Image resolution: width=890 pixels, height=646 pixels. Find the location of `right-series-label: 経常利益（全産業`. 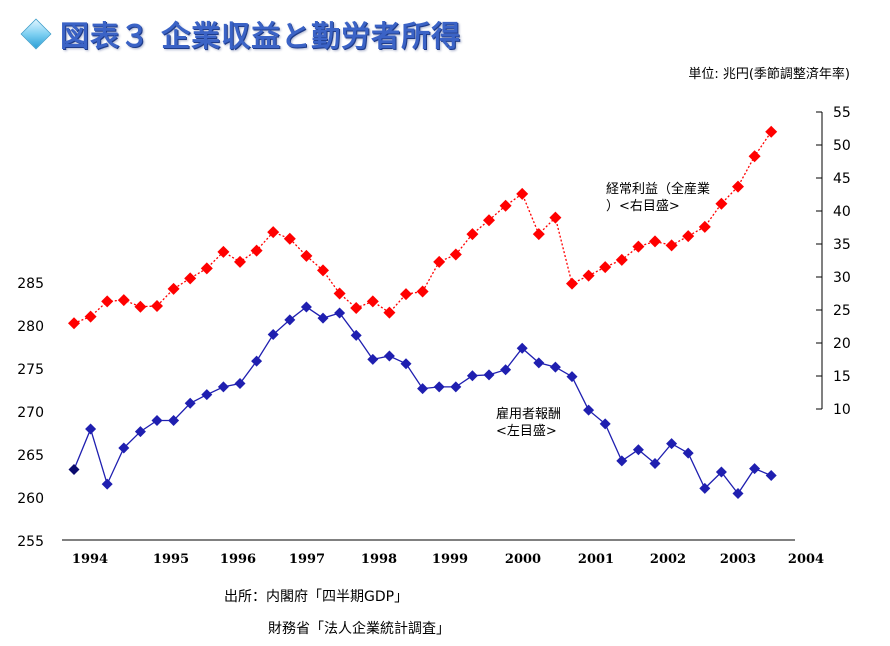

right-series-label: 経常利益（全産業 is located at coordinates (658, 189).